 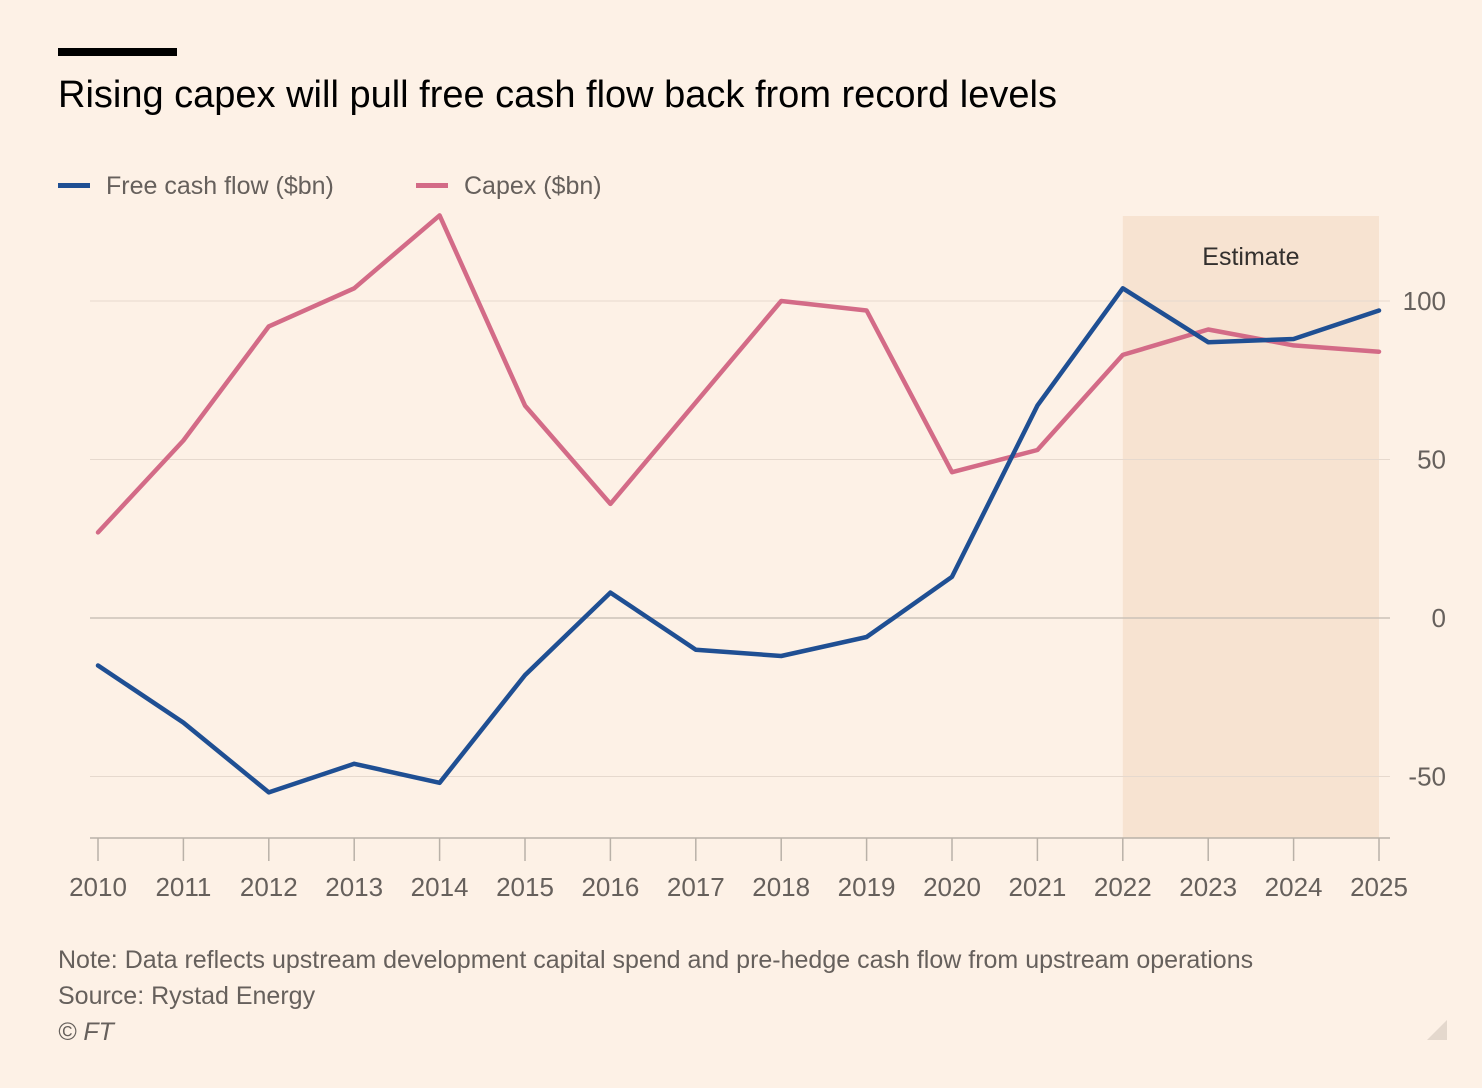 What do you see at coordinates (1123, 887) in the screenshot?
I see `x-tick-label: 2022` at bounding box center [1123, 887].